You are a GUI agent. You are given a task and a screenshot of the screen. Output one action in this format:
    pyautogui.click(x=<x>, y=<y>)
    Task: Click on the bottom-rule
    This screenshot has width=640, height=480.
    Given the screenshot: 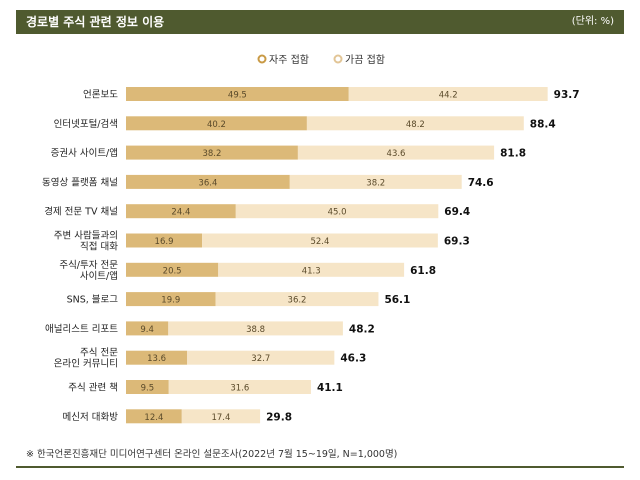 What is the action you would take?
    pyautogui.click(x=320, y=467)
    